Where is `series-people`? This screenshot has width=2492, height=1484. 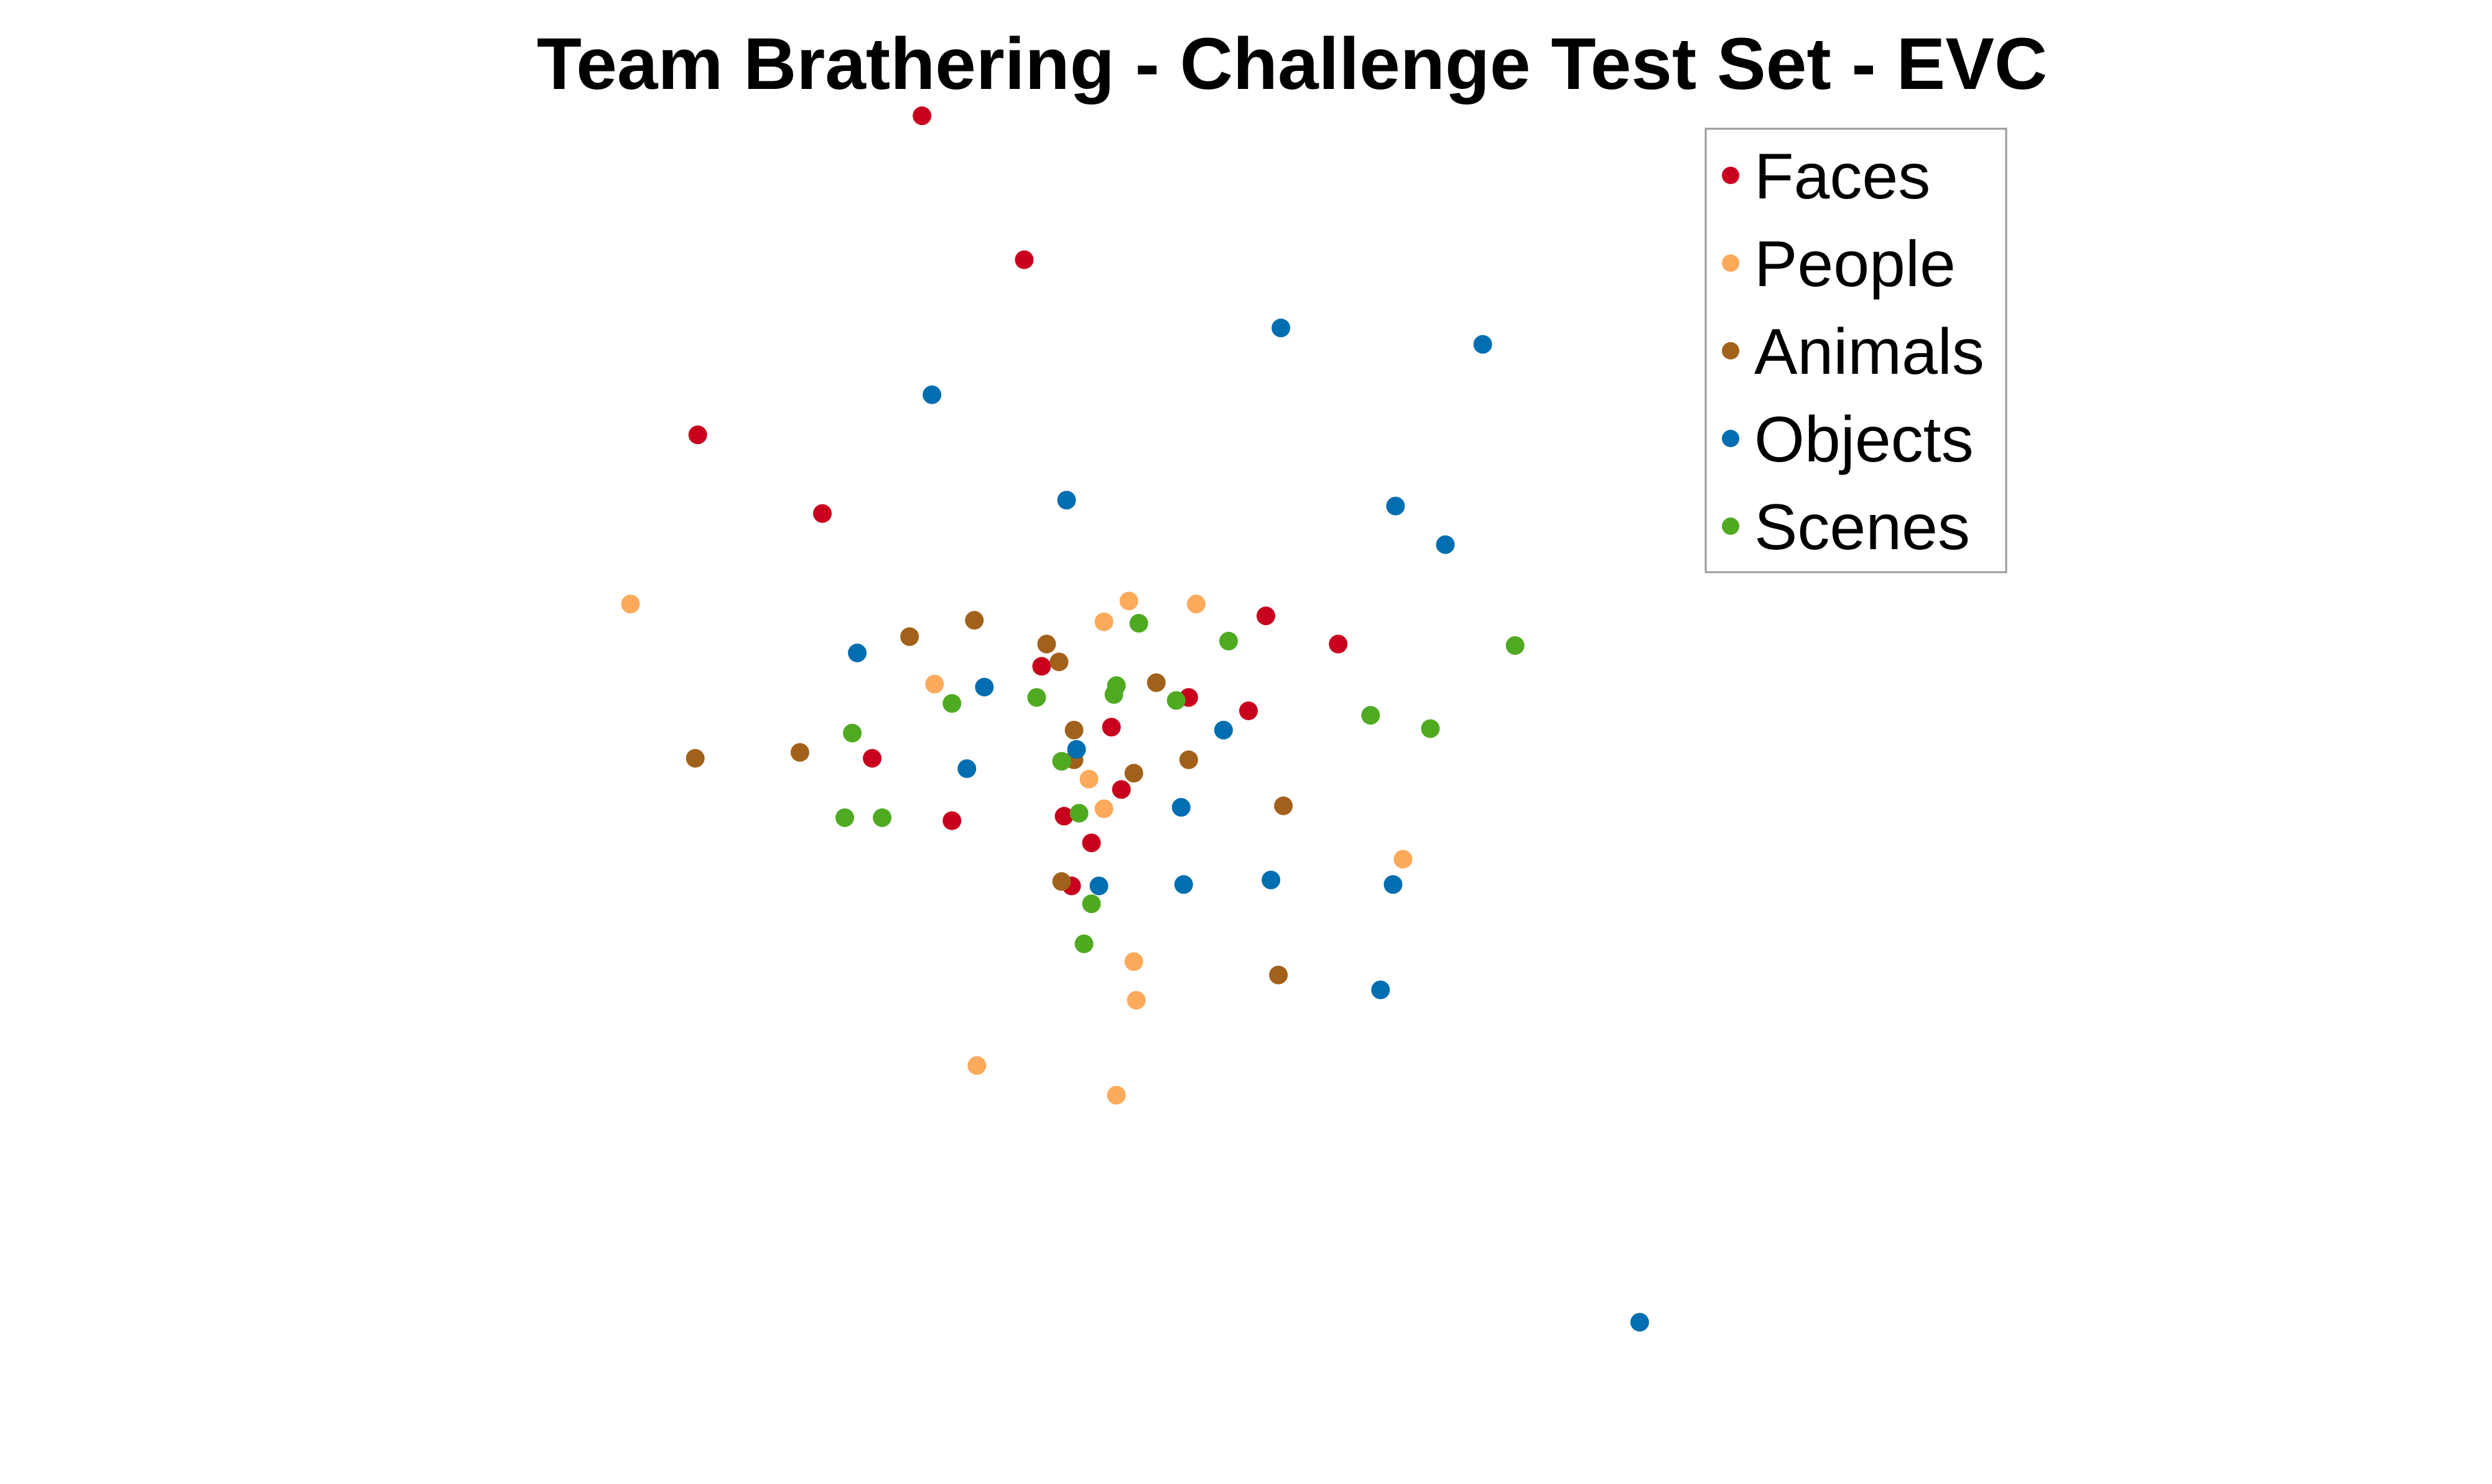
series-people is located at coordinates (1017, 848).